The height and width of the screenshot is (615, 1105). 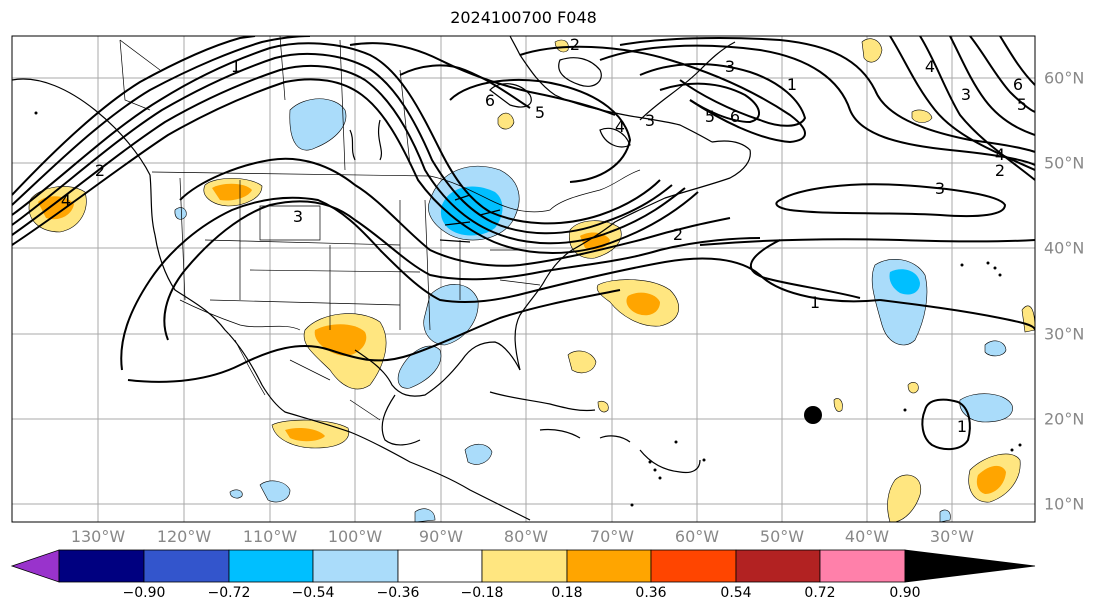 What do you see at coordinates (820, 593) in the screenshot?
I see `colorbar-tick-label: 0.72` at bounding box center [820, 593].